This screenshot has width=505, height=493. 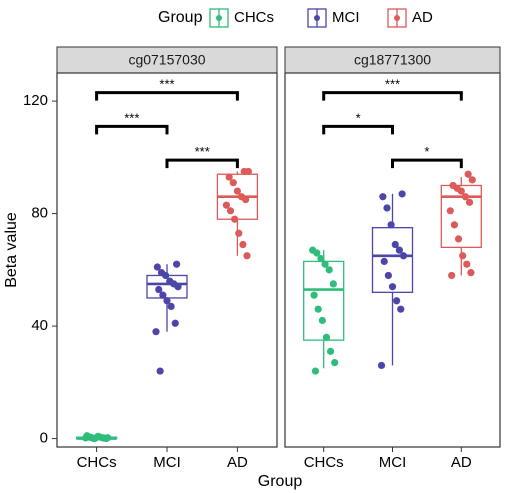 What do you see at coordinates (237, 213) in the screenshot?
I see `box-ad` at bounding box center [237, 213].